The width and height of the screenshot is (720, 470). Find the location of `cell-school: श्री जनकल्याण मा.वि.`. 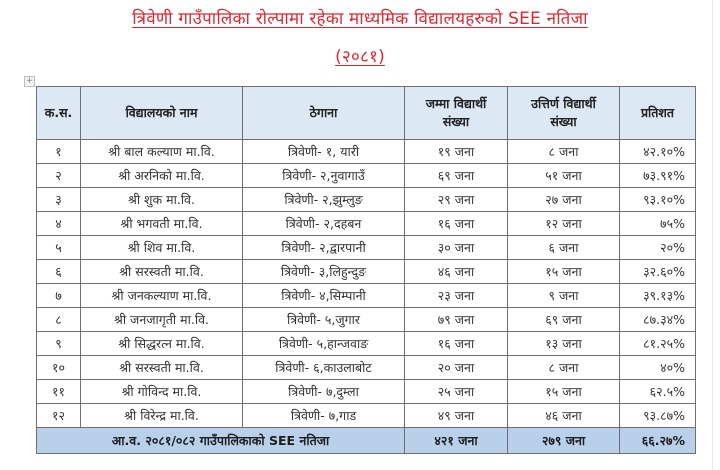

cell-school: श्री जनकल्याण मा.वि. is located at coordinates (161, 295).